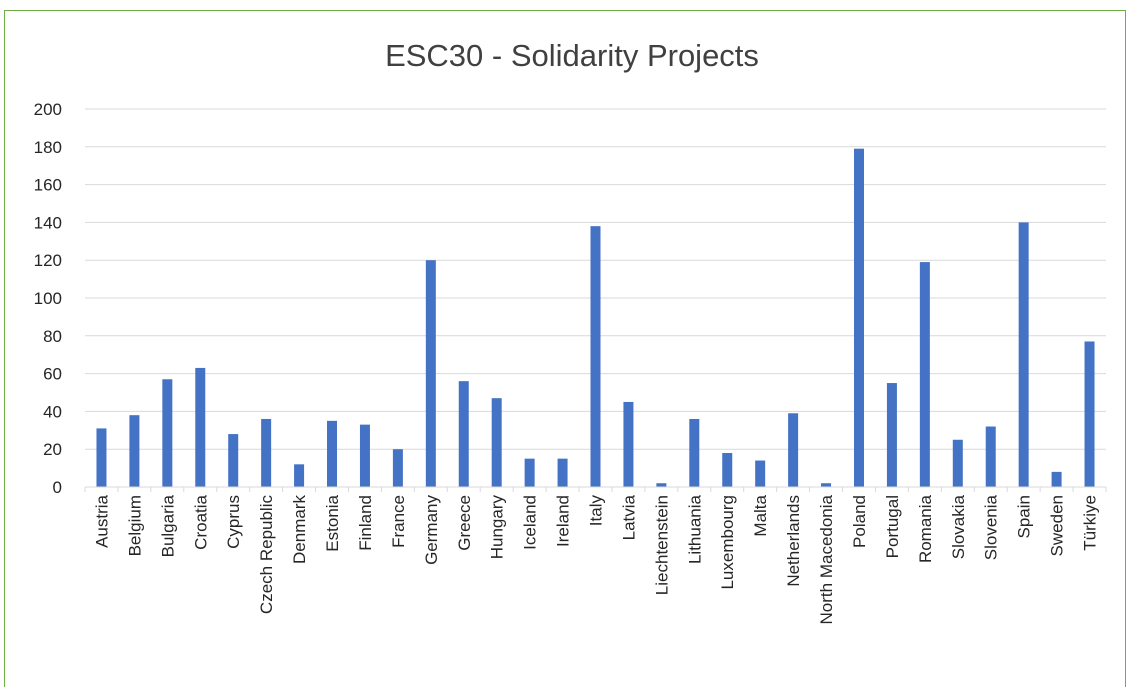 This screenshot has height=687, width=1129. Describe the element at coordinates (52, 374) in the screenshot. I see `y-tick-label: 60` at that location.